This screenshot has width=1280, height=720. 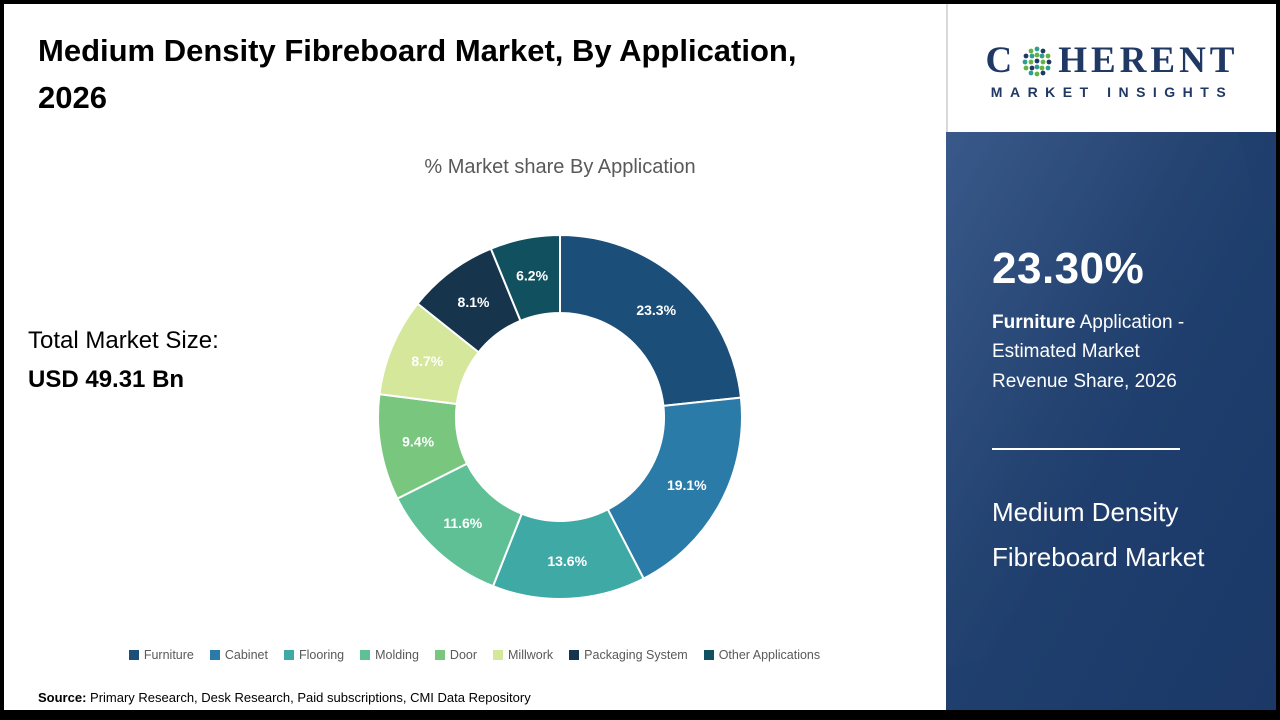 I want to click on company-logo: C, so click(x=1111, y=68).